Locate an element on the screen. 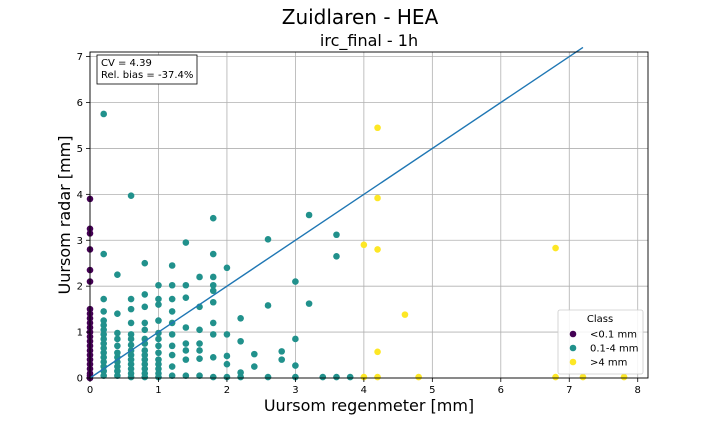  y-axis-ticks: 0 1 2 3 4 5 6 7 is located at coordinates (83, 218).